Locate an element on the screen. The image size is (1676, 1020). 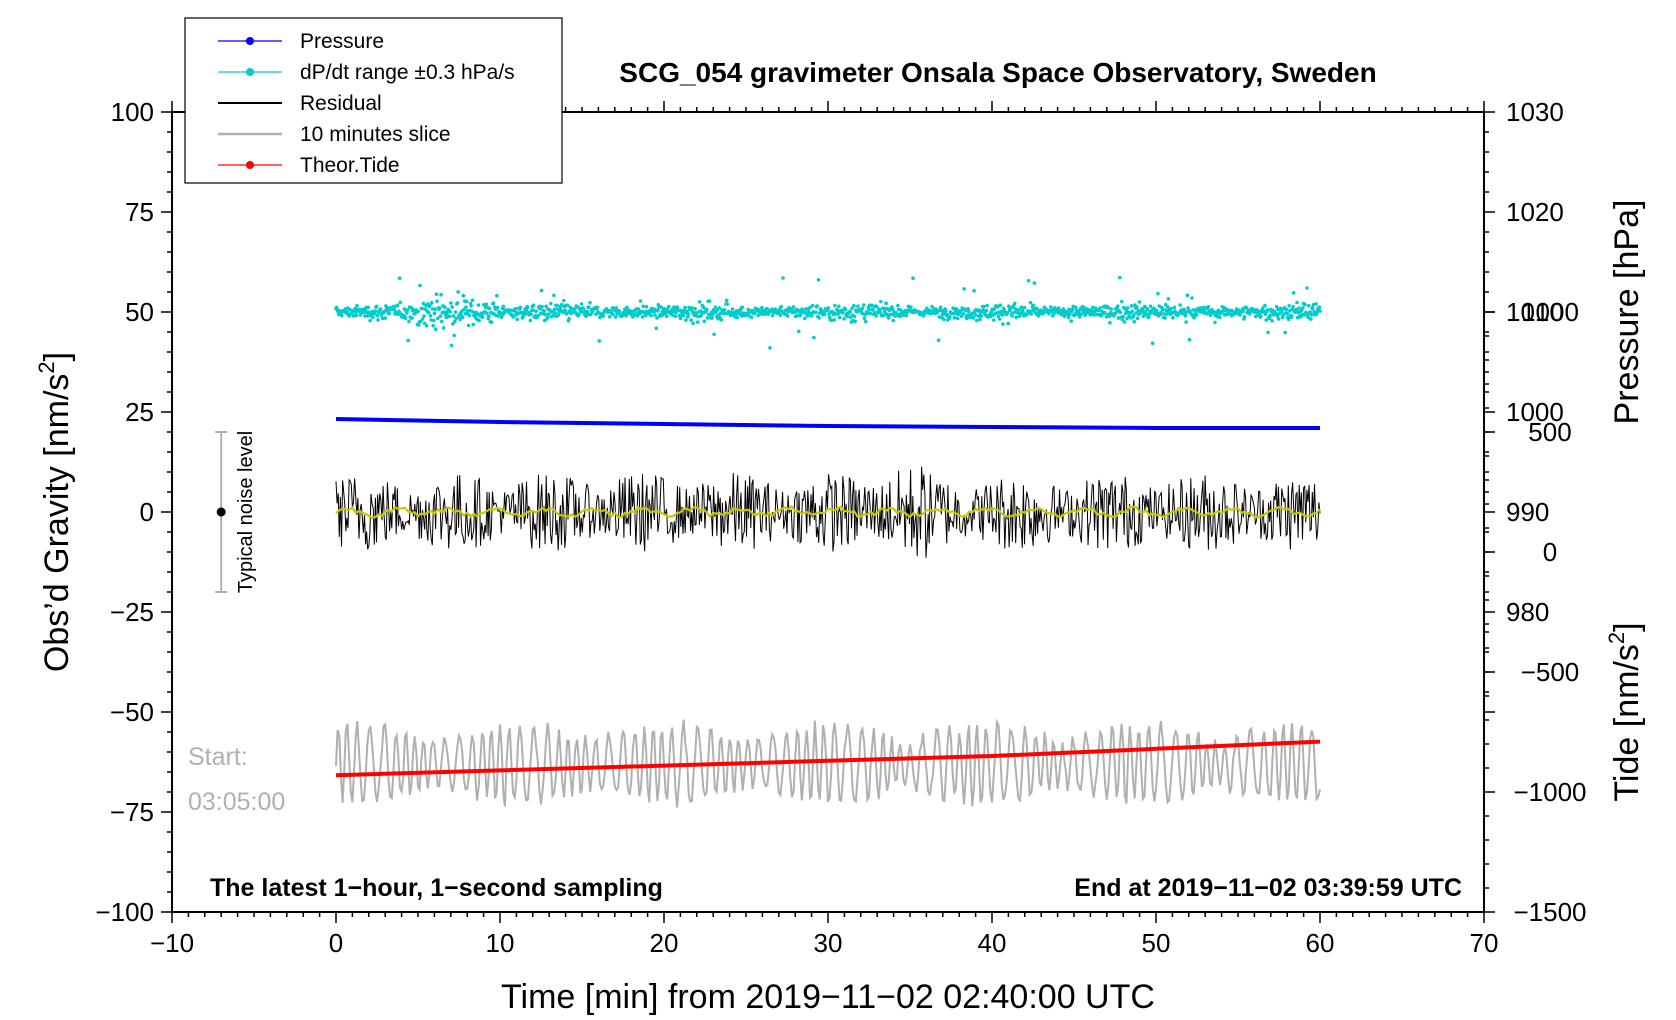
y-tick-label: −50 is located at coordinates (132, 712).